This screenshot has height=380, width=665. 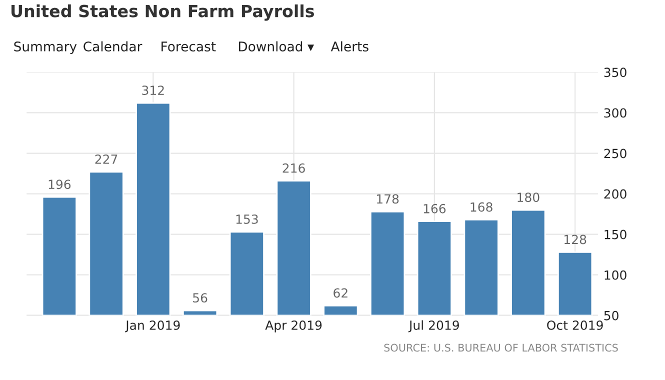 I want to click on y-tick-label: 50, so click(x=611, y=315).